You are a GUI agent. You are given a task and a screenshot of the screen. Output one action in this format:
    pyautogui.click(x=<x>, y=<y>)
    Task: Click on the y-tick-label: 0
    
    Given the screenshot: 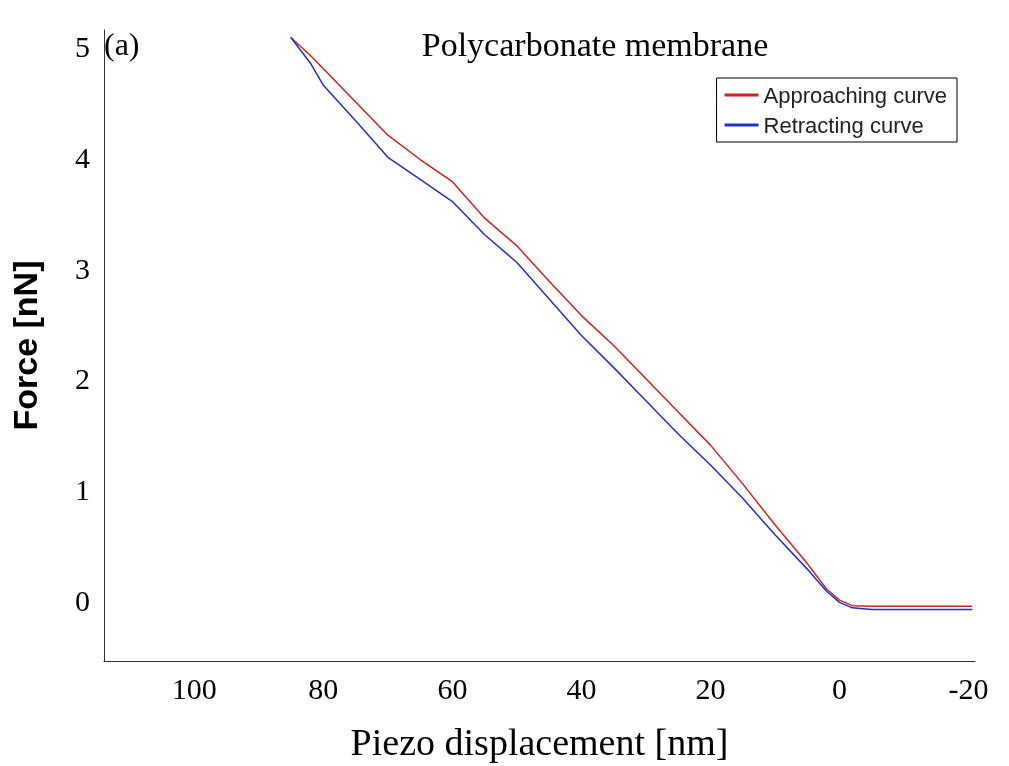 What is the action you would take?
    pyautogui.click(x=82, y=600)
    